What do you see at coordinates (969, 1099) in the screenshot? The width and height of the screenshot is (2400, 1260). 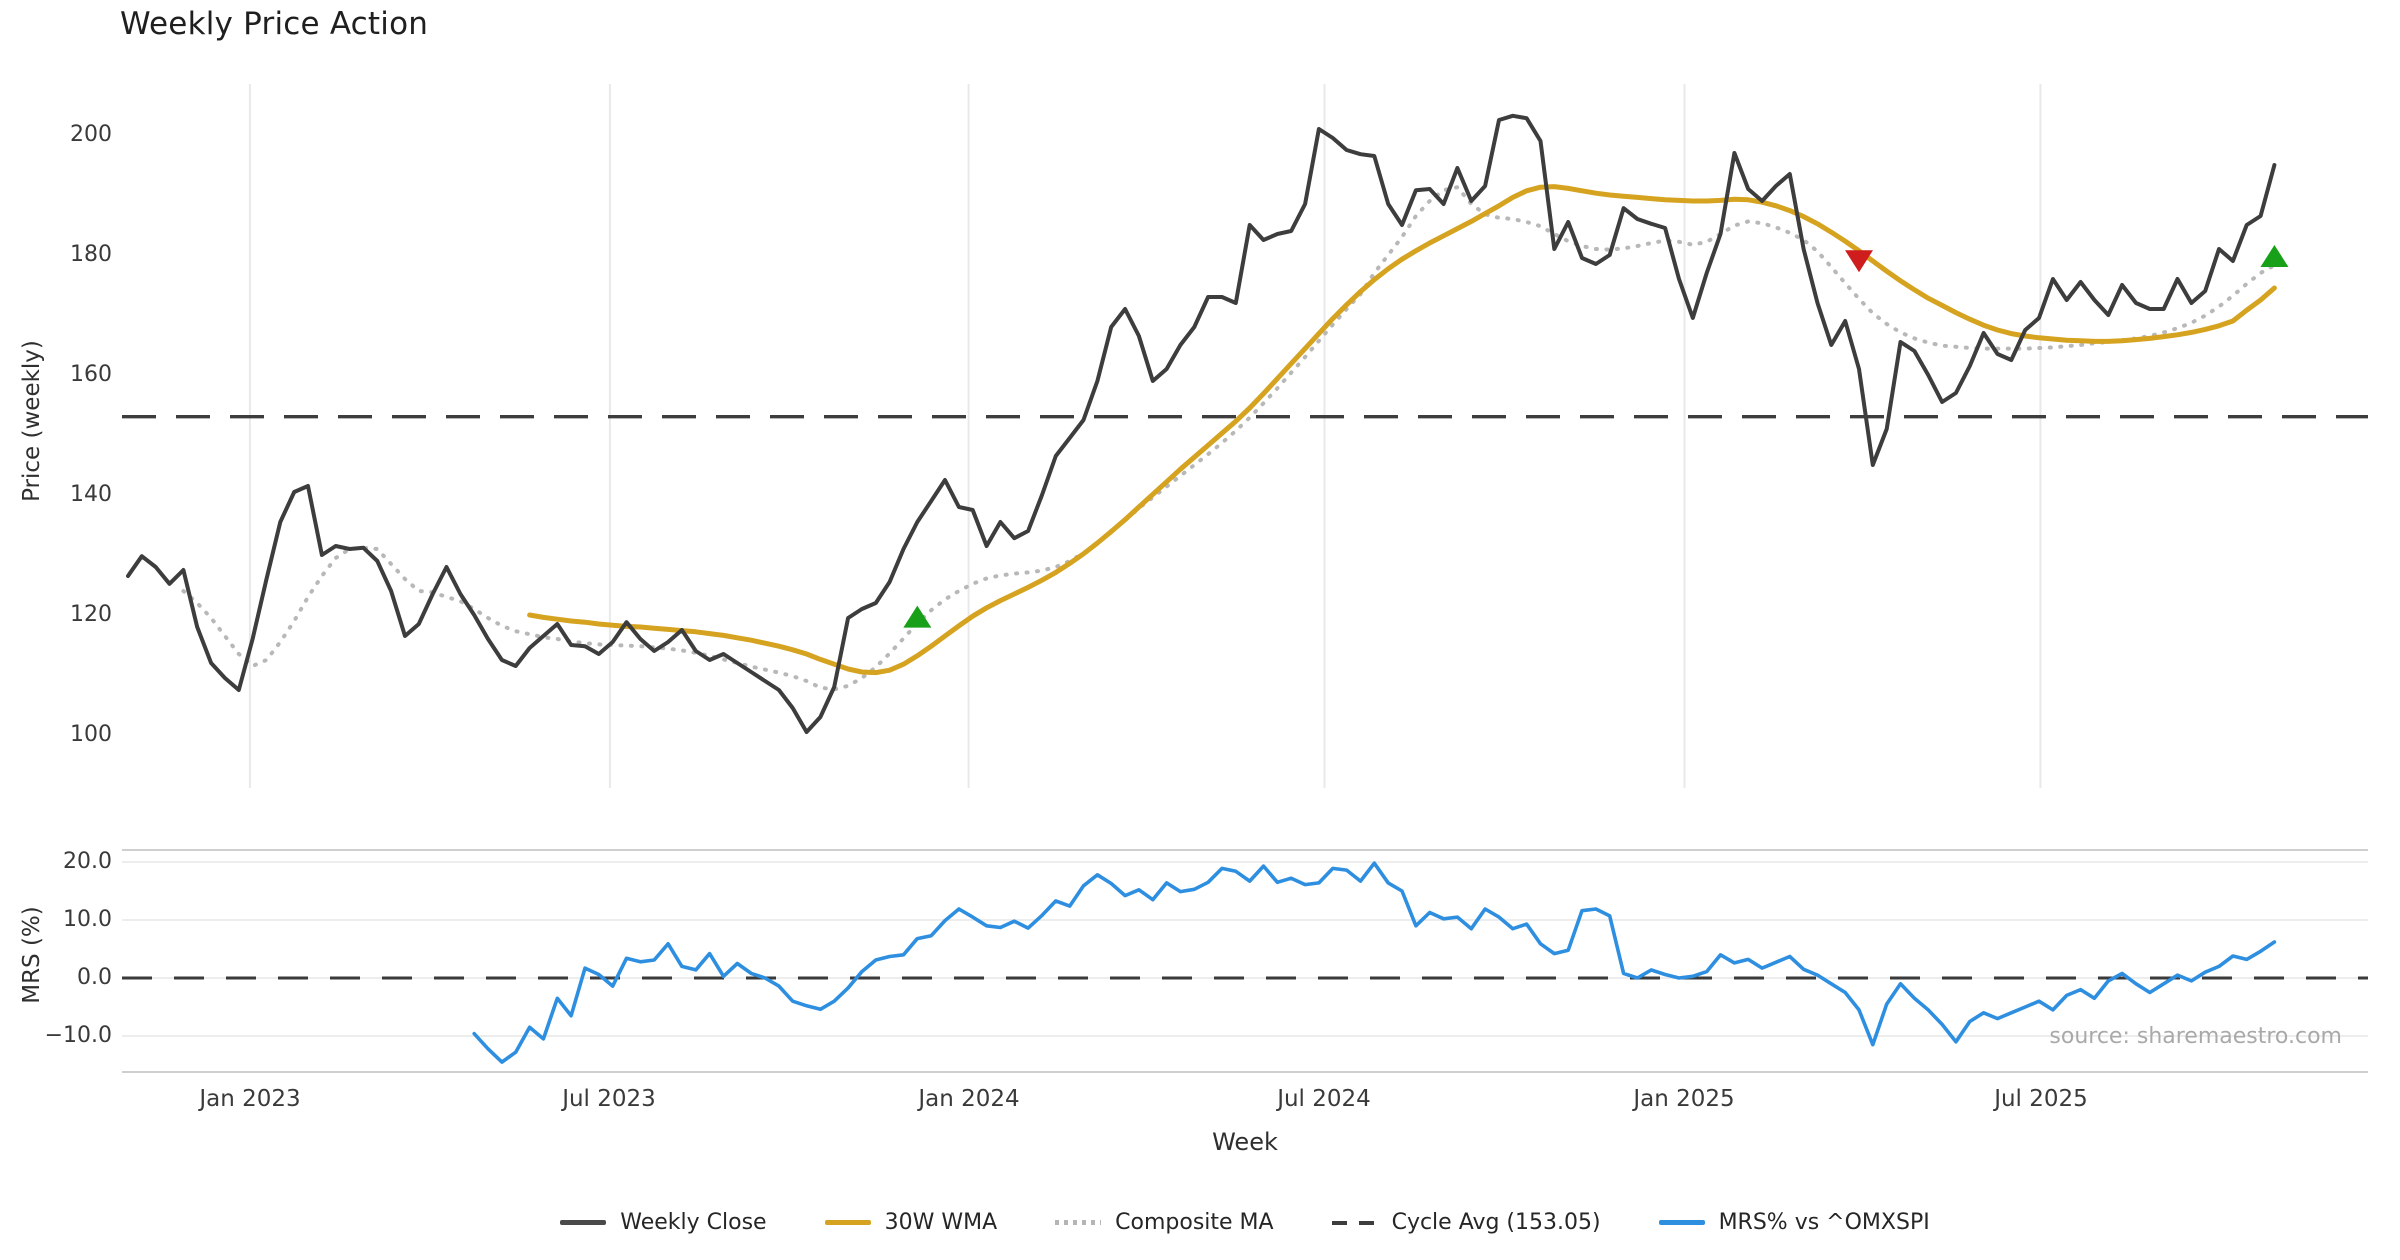 I see `xtick-jan-2024: Jan 2024` at bounding box center [969, 1099].